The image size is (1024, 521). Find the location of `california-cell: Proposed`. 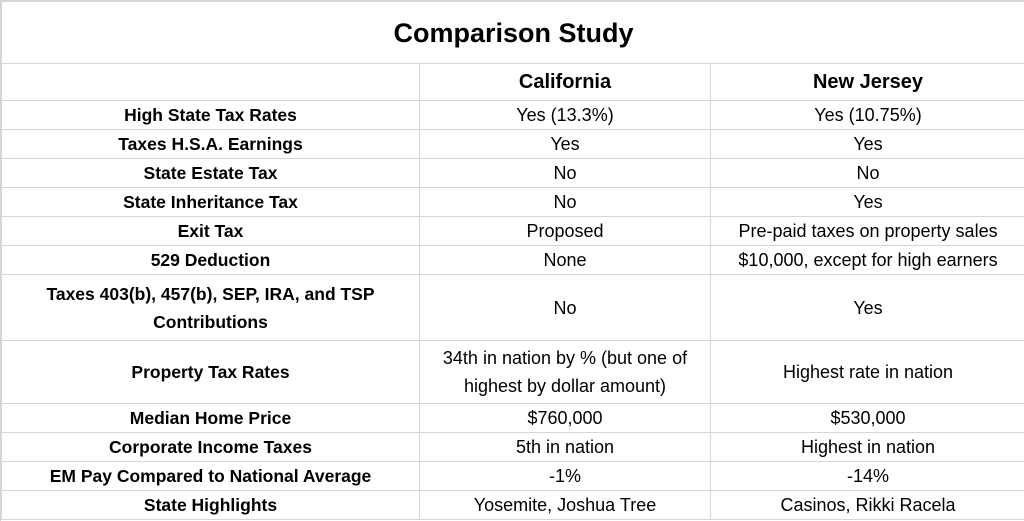

california-cell: Proposed is located at coordinates (565, 231).